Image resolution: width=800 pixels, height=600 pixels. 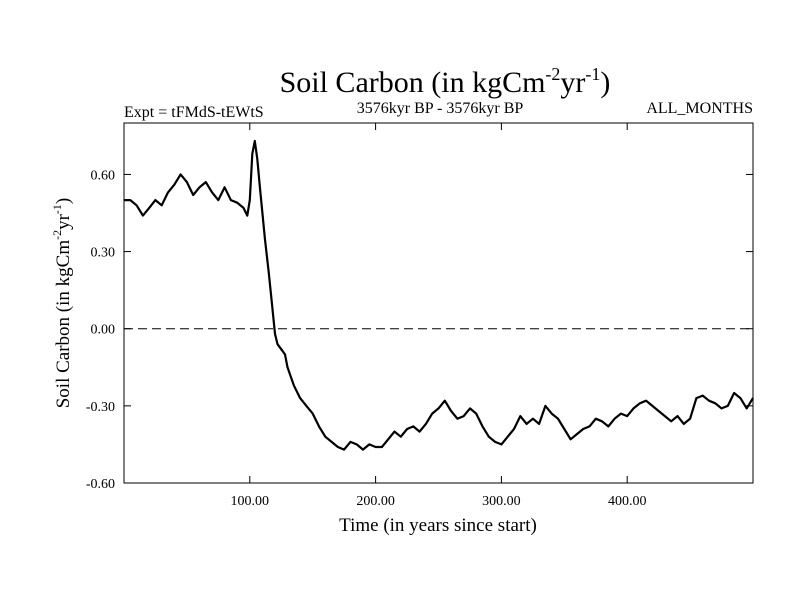 What do you see at coordinates (699, 108) in the screenshot?
I see `subtitle-right: ALL_MONTHS` at bounding box center [699, 108].